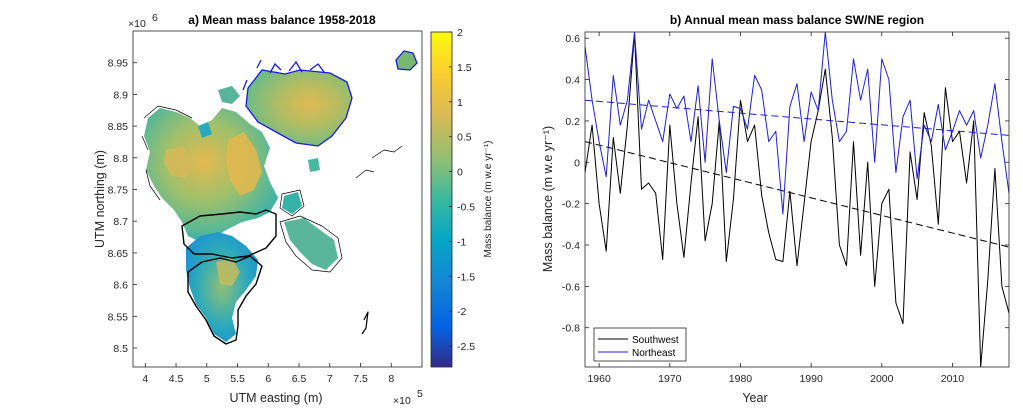 The width and height of the screenshot is (1023, 414). Describe the element at coordinates (797, 194) in the screenshot. I see `southwest-trend-line` at that location.